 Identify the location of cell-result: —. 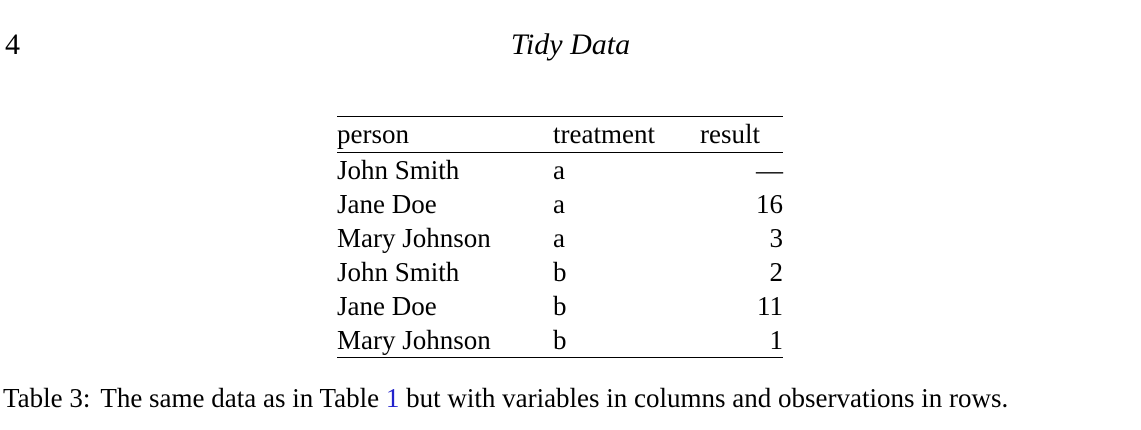
(769, 169).